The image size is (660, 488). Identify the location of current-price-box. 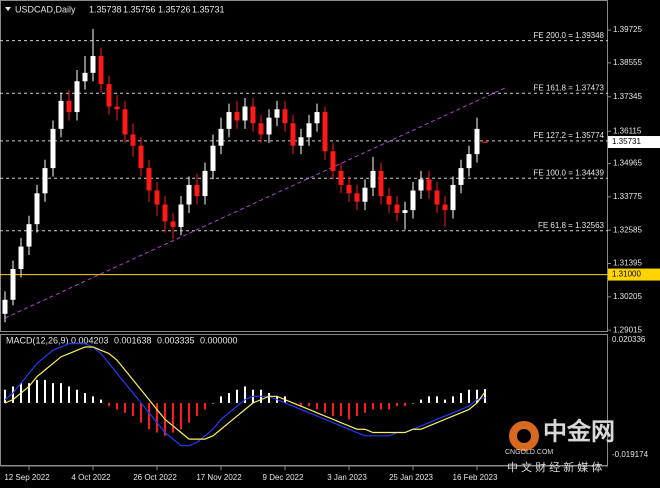
(634, 142).